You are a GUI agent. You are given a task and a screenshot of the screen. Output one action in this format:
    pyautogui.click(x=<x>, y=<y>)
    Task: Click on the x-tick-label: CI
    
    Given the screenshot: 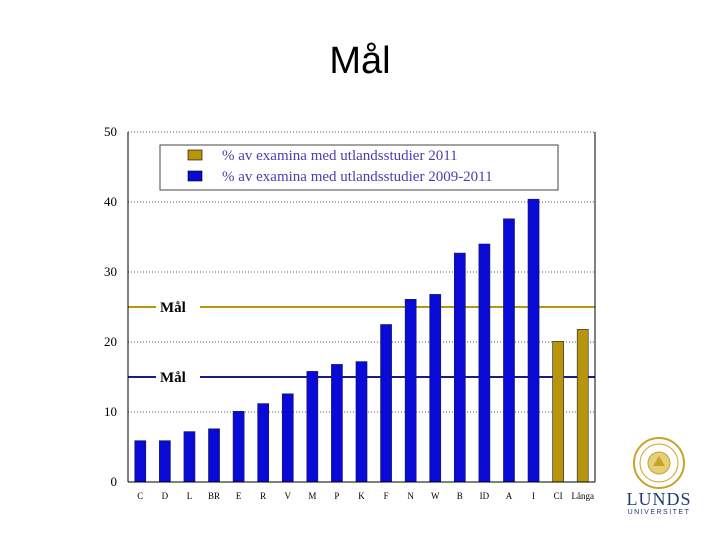 What is the action you would take?
    pyautogui.click(x=558, y=496)
    